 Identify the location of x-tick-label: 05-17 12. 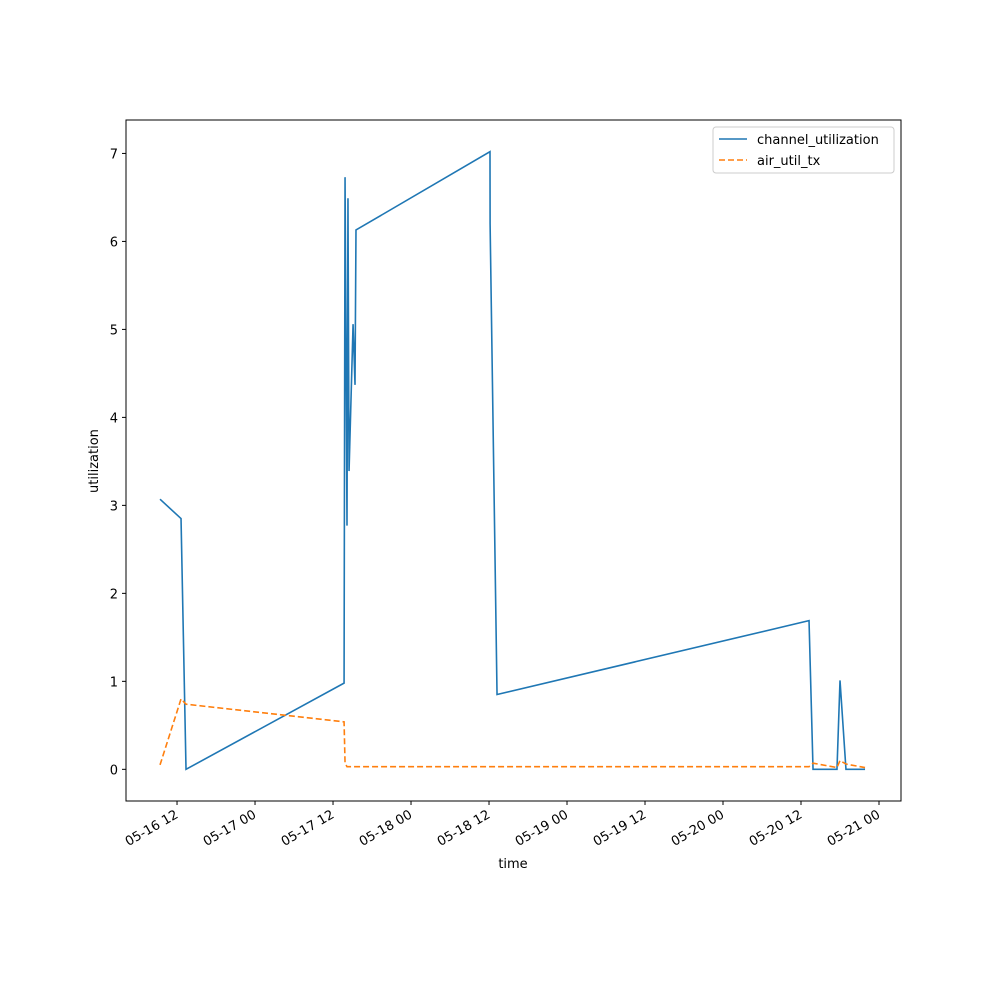
(308, 828).